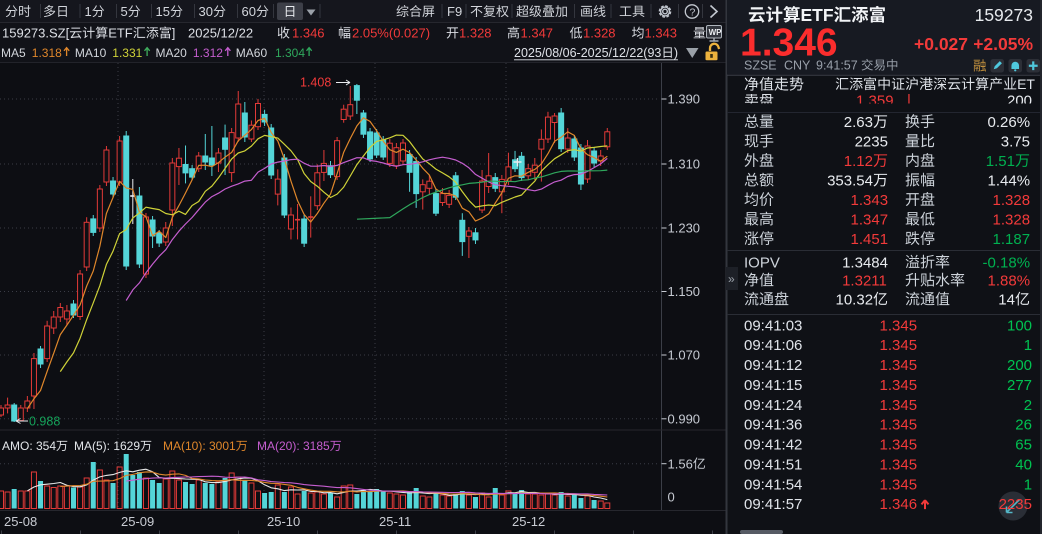 The image size is (1042, 534). I want to click on svg-text: 3.75, so click(1015, 141).